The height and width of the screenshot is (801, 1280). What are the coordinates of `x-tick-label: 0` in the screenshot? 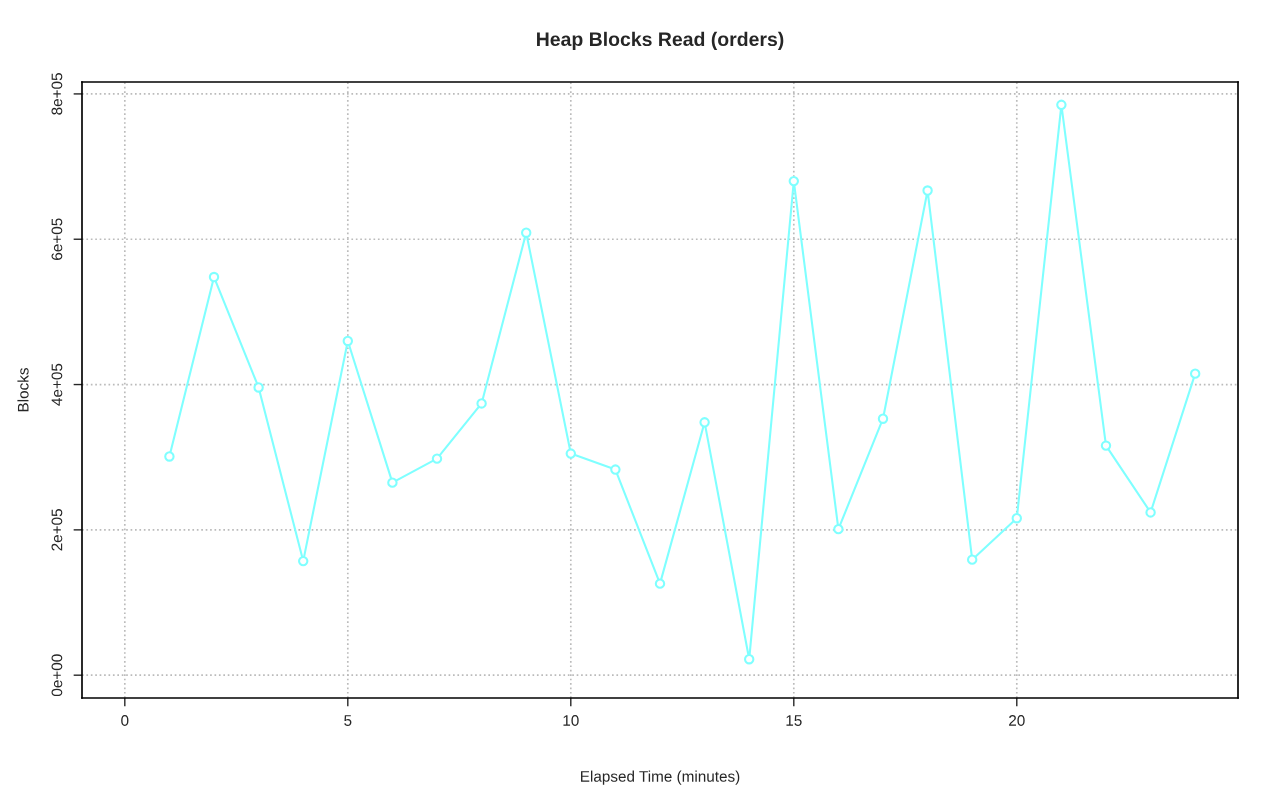 It's located at (125, 720).